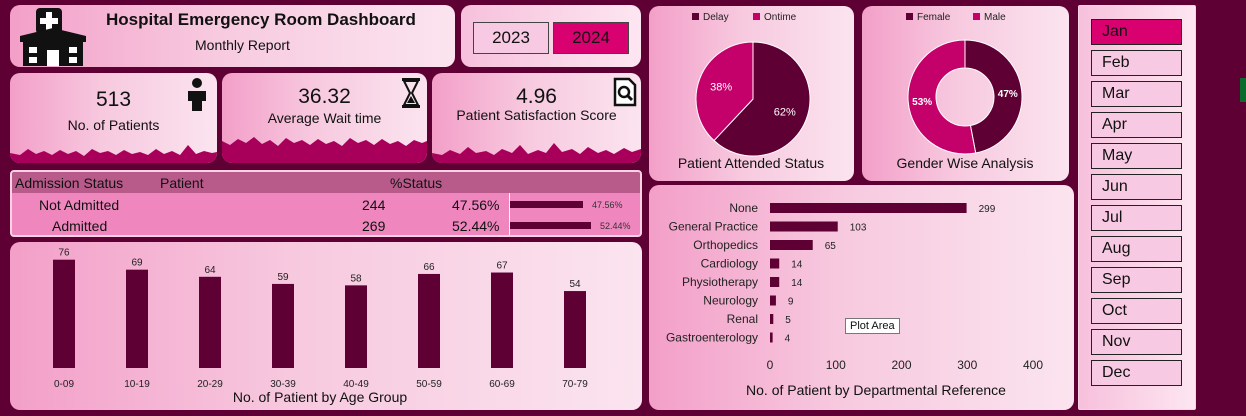 The height and width of the screenshot is (416, 1246). I want to click on attended-status-panel: Delay Ontime 62% 38% Patient Attended Status, so click(751, 93).